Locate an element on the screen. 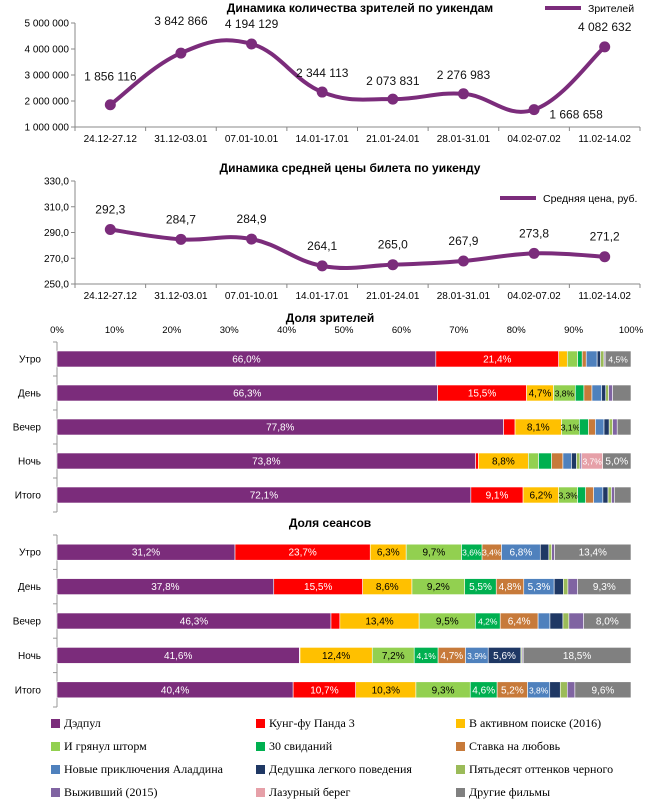  y-tick-label: 290,0 is located at coordinates (56, 233).